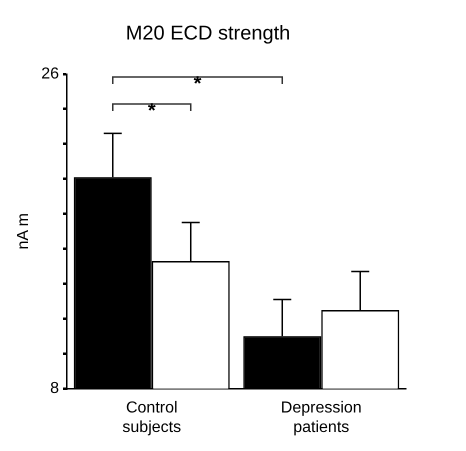  Describe the element at coordinates (152, 418) in the screenshot. I see `x-tick-label: Control subjects` at that location.